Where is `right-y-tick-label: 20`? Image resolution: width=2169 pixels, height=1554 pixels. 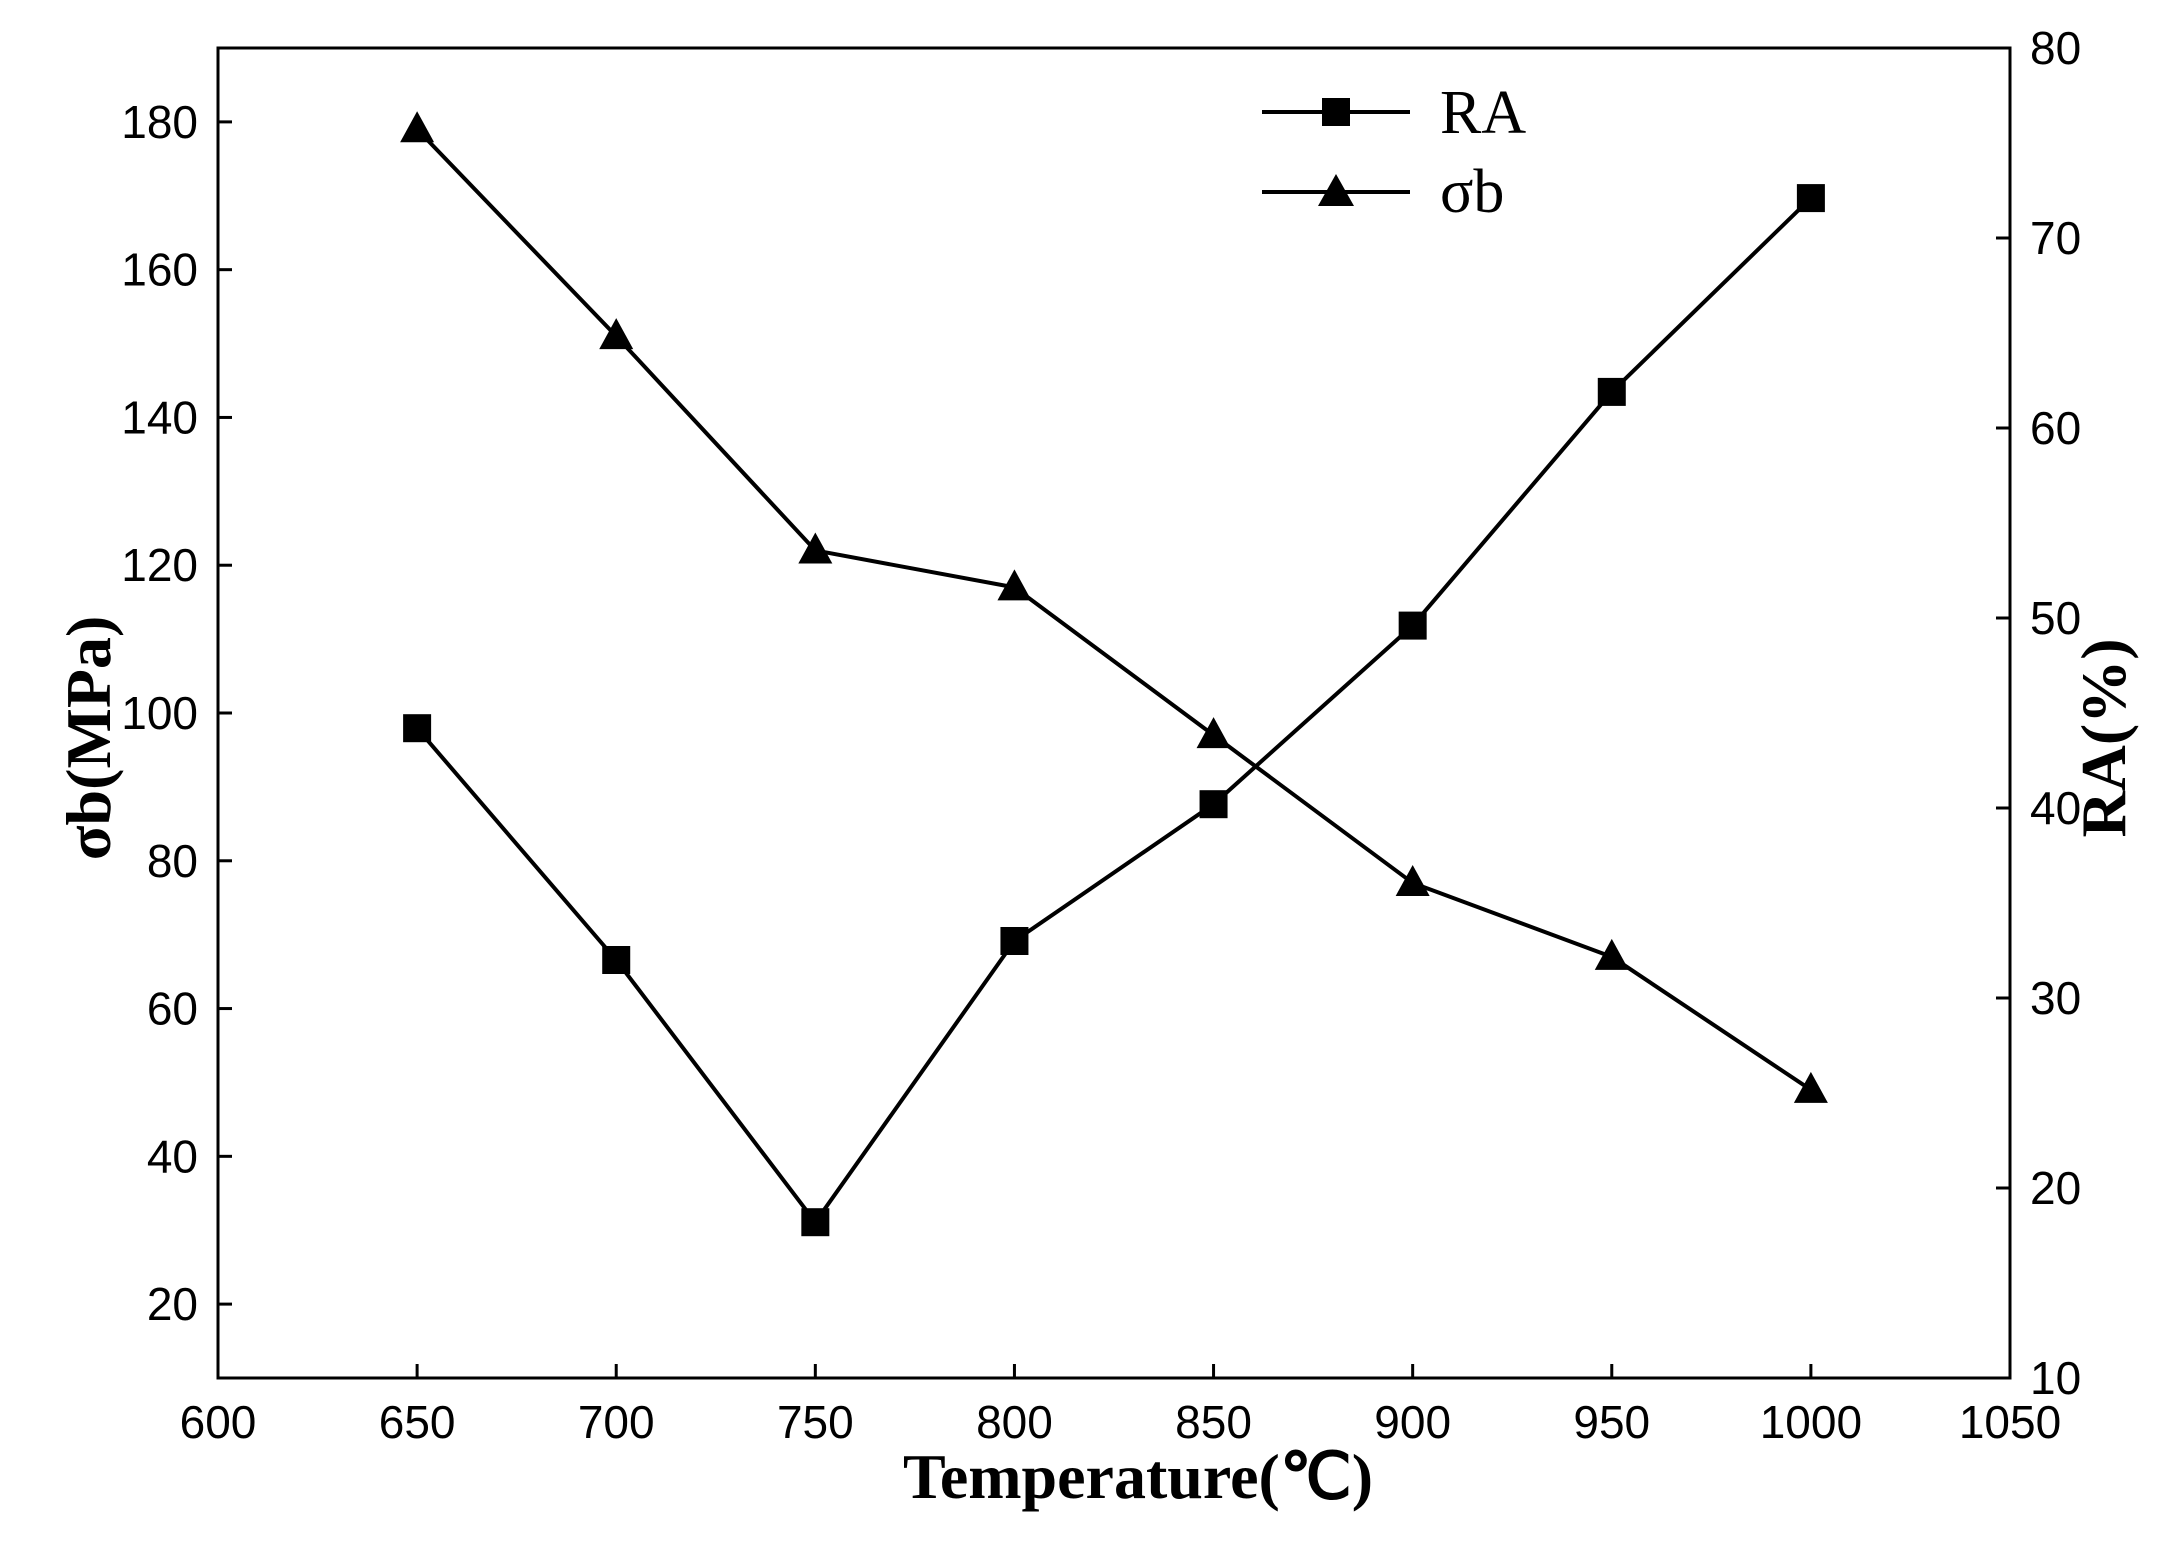 right-y-tick-label: 20 is located at coordinates (2055, 1188).